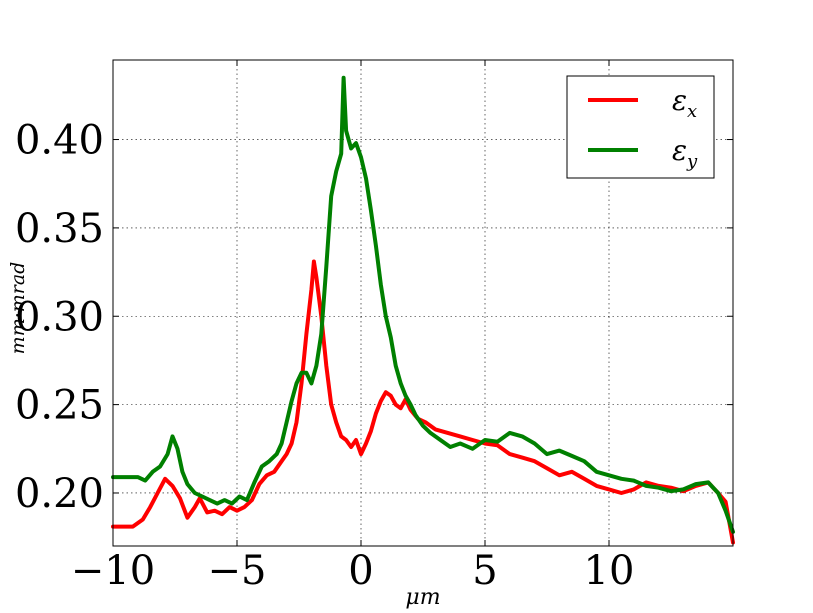 This screenshot has width=813, height=613. What do you see at coordinates (484, 571) in the screenshot?
I see `x-tick-label: 5` at bounding box center [484, 571].